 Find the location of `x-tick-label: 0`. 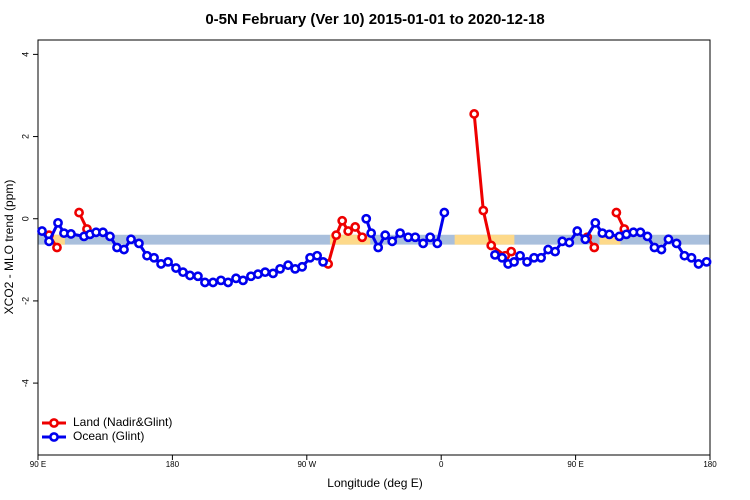

x-tick-label: 0 is located at coordinates (441, 464).